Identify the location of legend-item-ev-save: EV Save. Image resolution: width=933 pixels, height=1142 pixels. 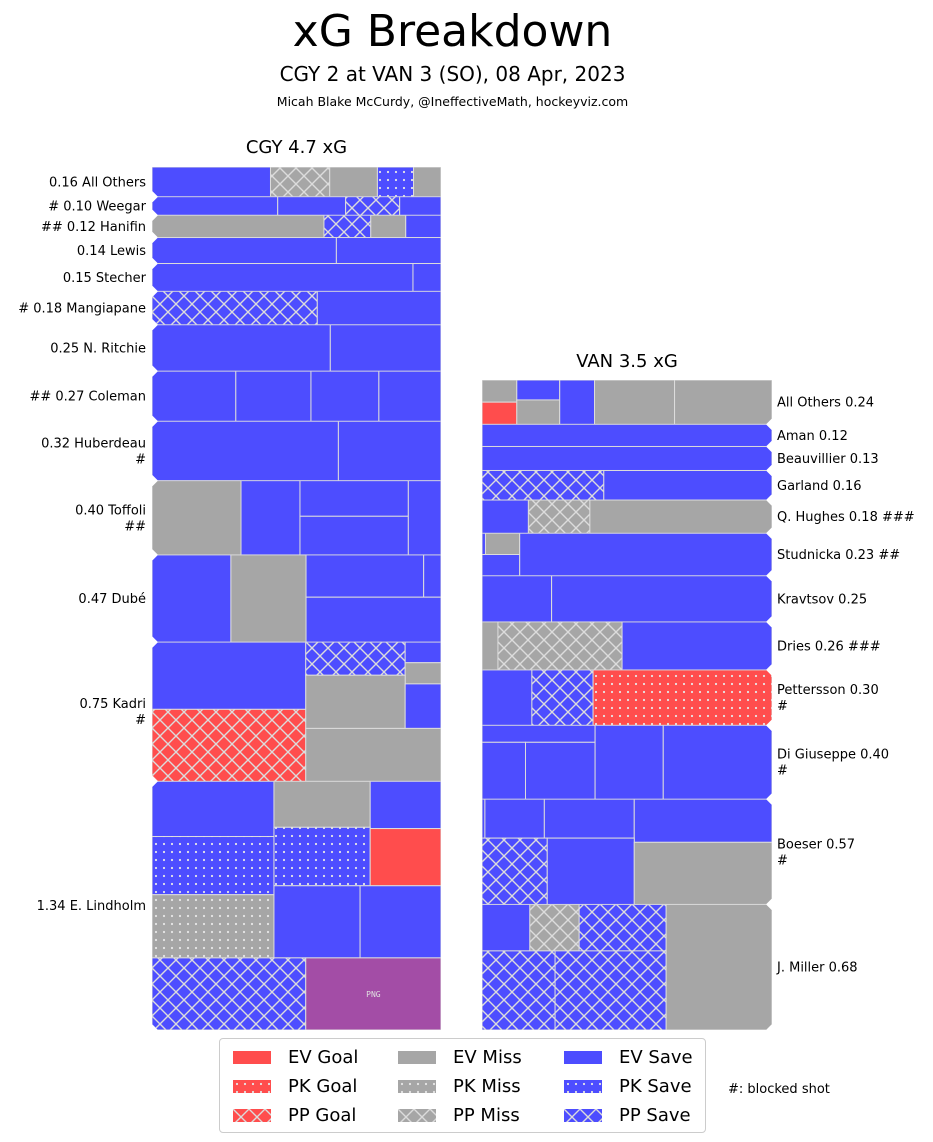
(628, 1057).